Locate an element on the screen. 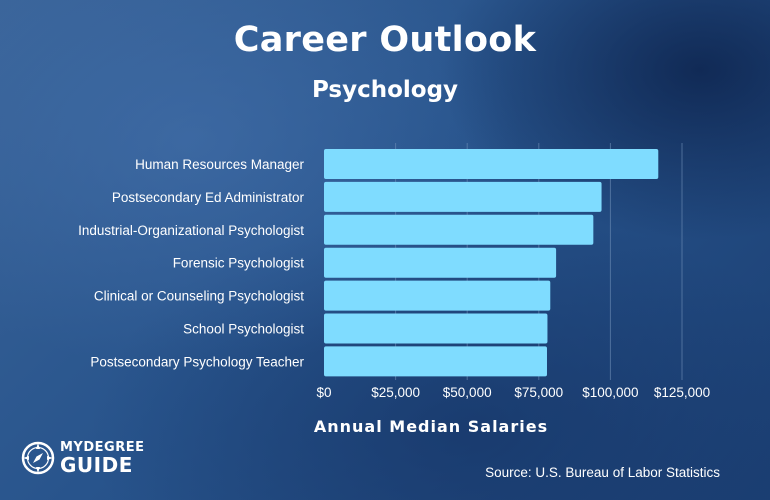 This screenshot has height=500, width=770. x-tick-label: $75,000 is located at coordinates (538, 392).